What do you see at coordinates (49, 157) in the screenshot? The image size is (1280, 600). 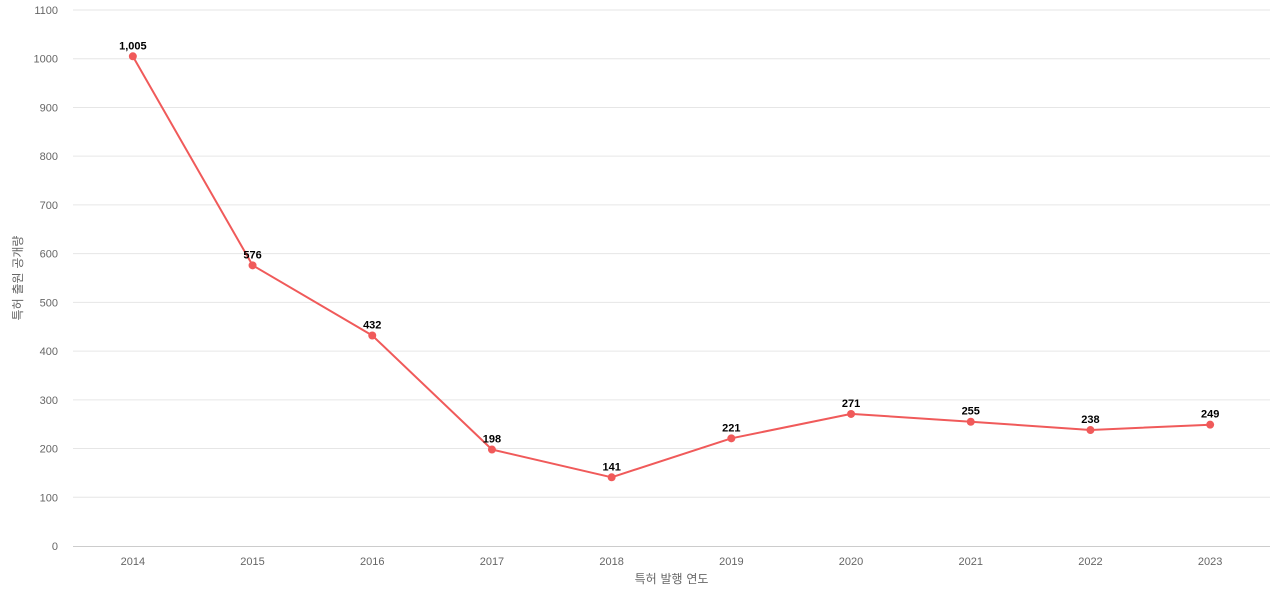 I see `y-tick-label: 800` at bounding box center [49, 157].